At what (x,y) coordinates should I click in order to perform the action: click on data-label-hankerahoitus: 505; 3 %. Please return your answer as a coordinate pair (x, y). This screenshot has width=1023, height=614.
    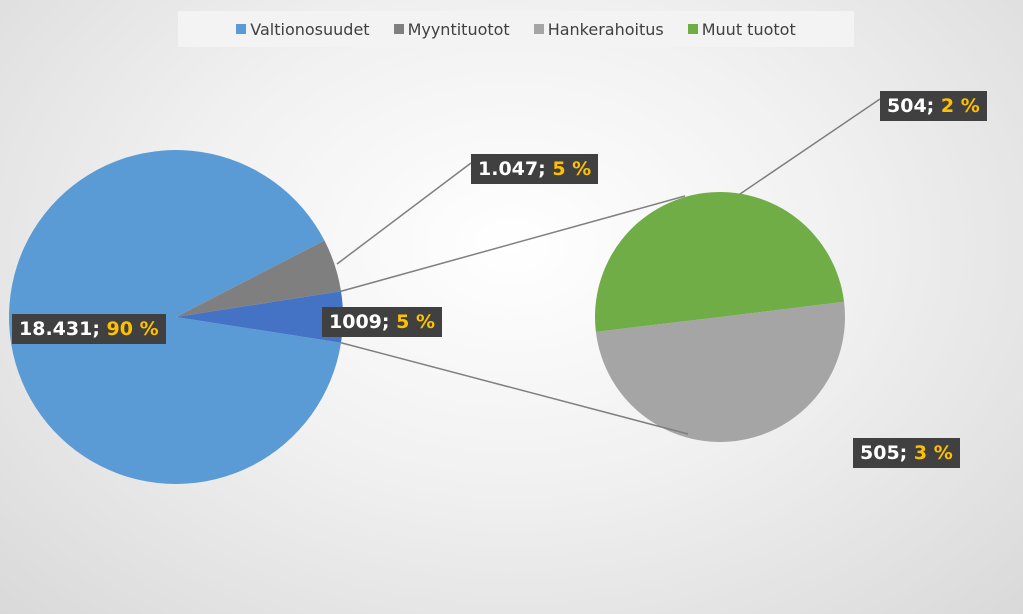
    Looking at the image, I should click on (906, 453).